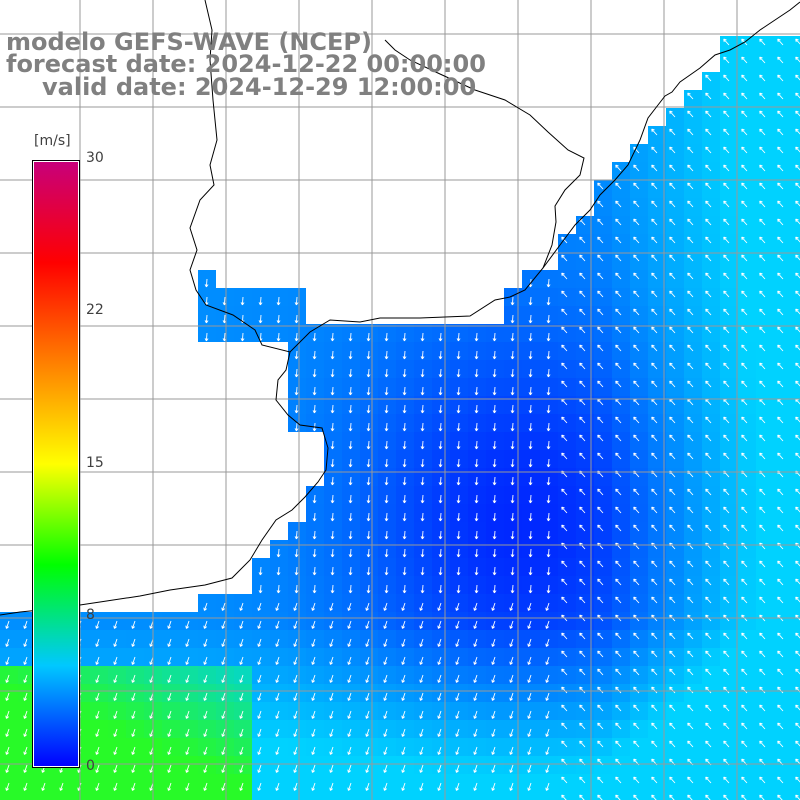  Describe the element at coordinates (90, 766) in the screenshot. I see `colorbar-tick-0: 0` at that location.